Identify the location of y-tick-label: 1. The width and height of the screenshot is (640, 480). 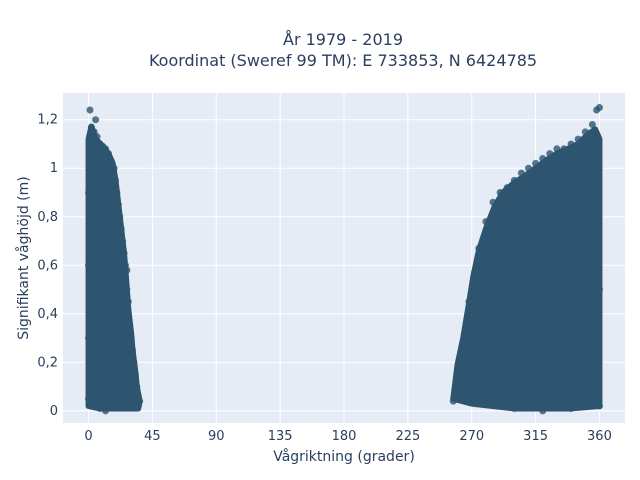
(54, 168).